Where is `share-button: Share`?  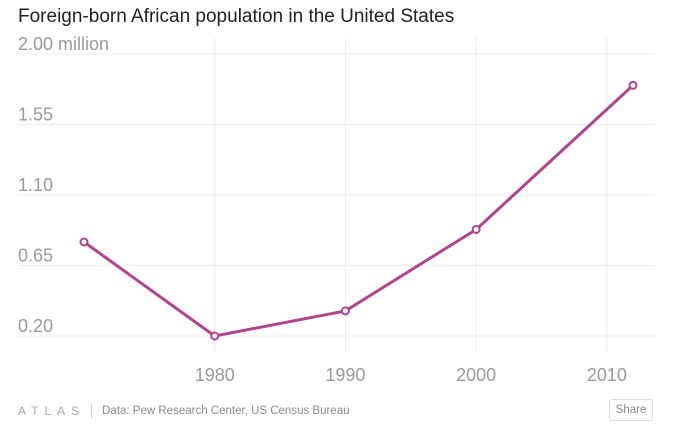 share-button: Share is located at coordinates (631, 410).